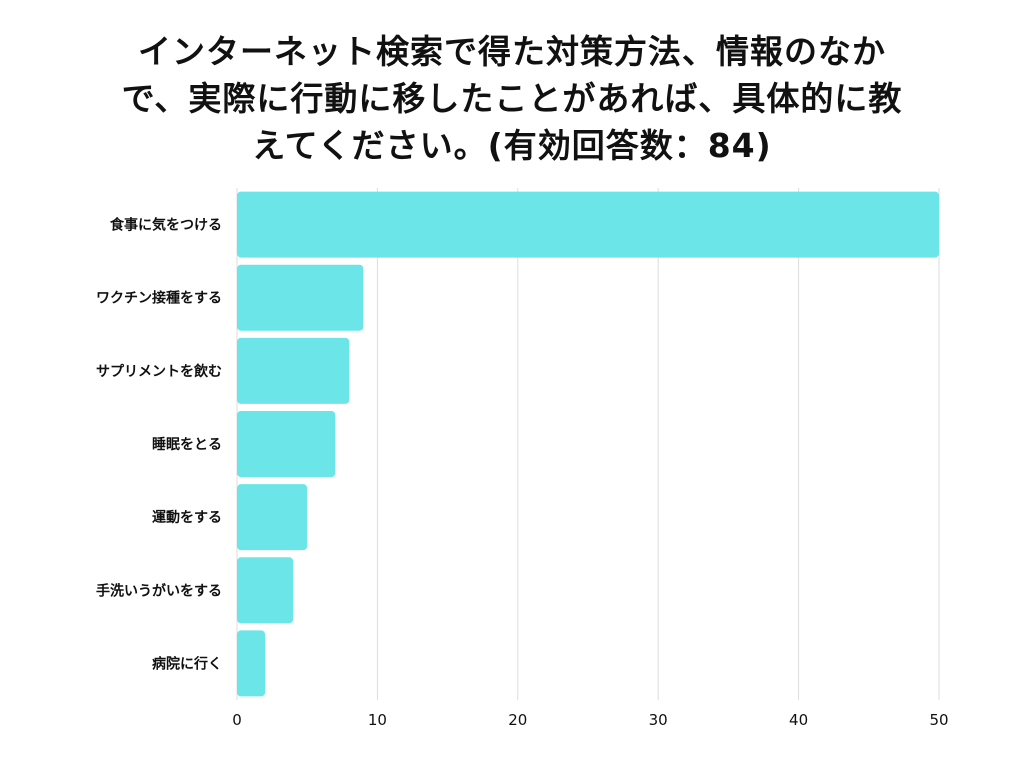 The width and height of the screenshot is (1024, 768). What do you see at coordinates (159, 298) in the screenshot?
I see `category-label-2: ワクチン接種をする` at bounding box center [159, 298].